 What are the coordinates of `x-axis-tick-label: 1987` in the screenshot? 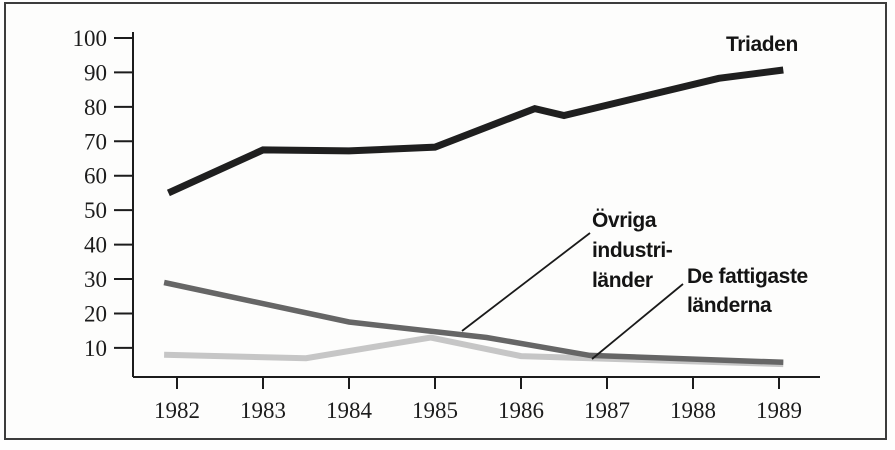 It's located at (607, 410).